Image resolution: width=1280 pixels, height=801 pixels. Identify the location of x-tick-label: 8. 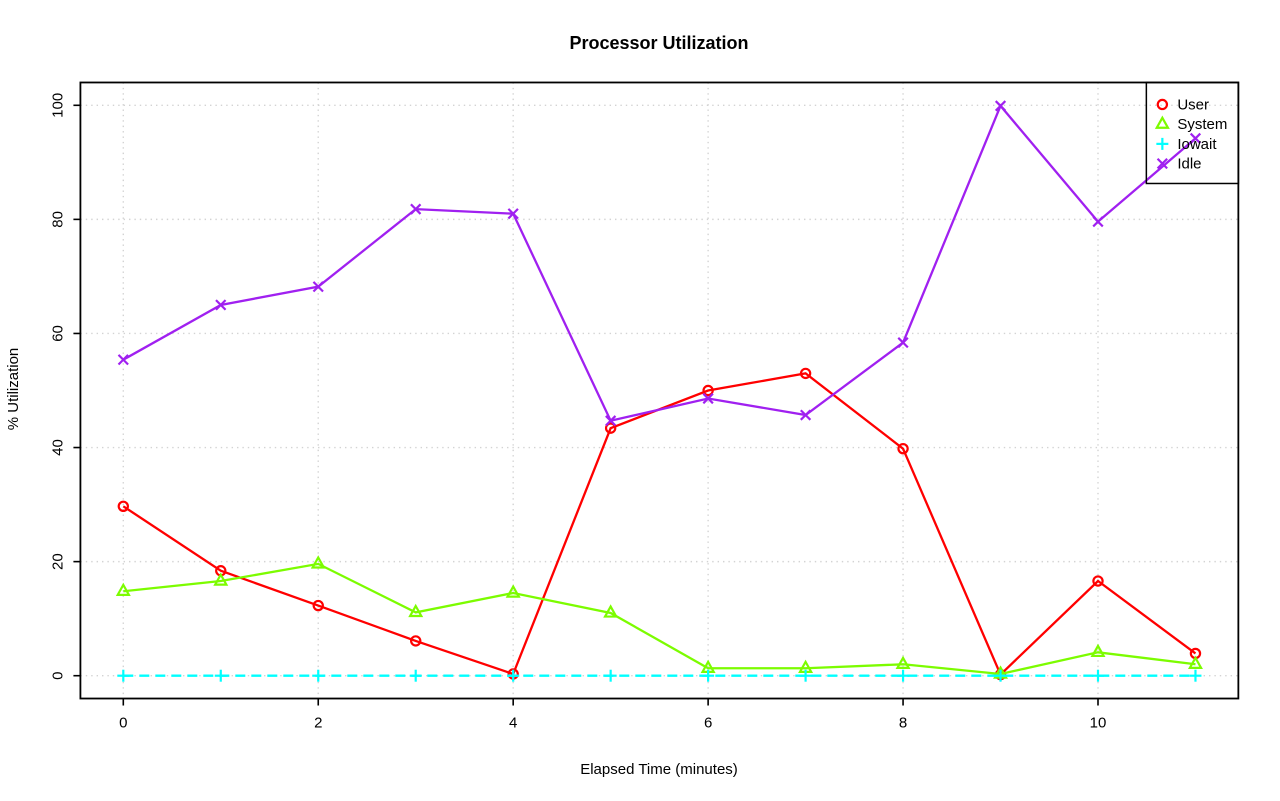
(903, 723).